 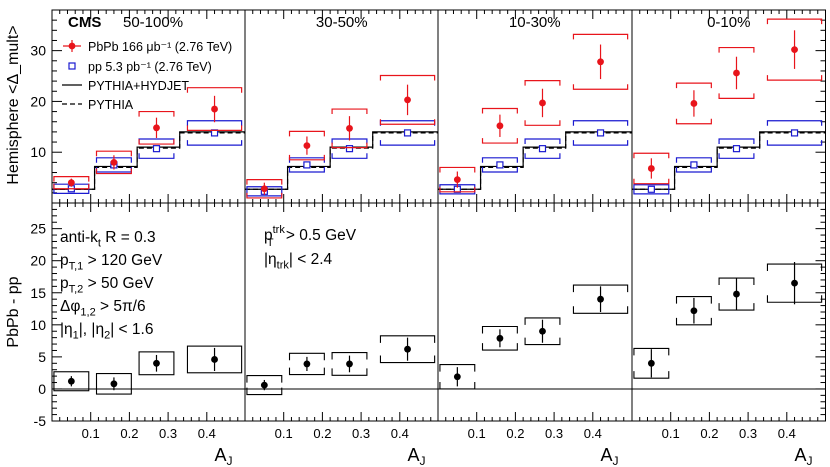 I want to click on annotation-track-eta: |ηtrk| < 2.4, so click(x=298, y=261).